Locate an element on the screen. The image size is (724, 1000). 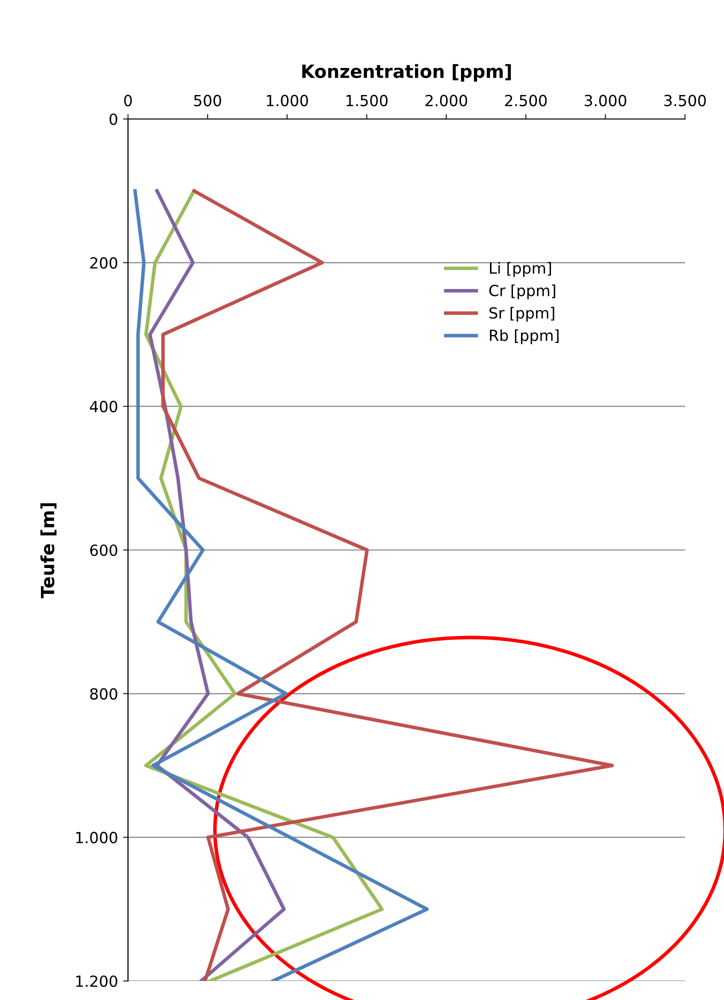
y-tick-label: 800 is located at coordinates (104, 694).